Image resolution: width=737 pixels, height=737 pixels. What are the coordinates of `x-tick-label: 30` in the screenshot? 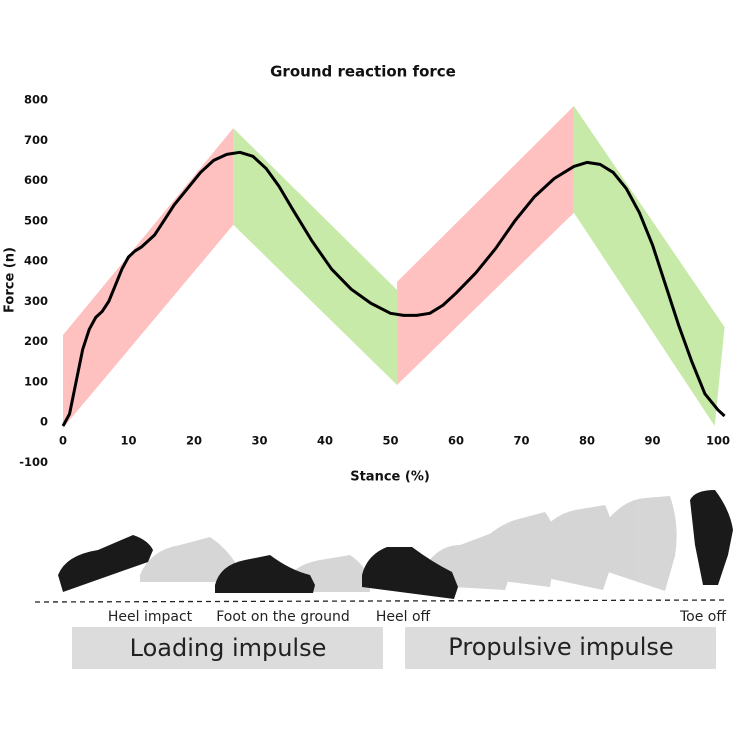 It's located at (259, 441).